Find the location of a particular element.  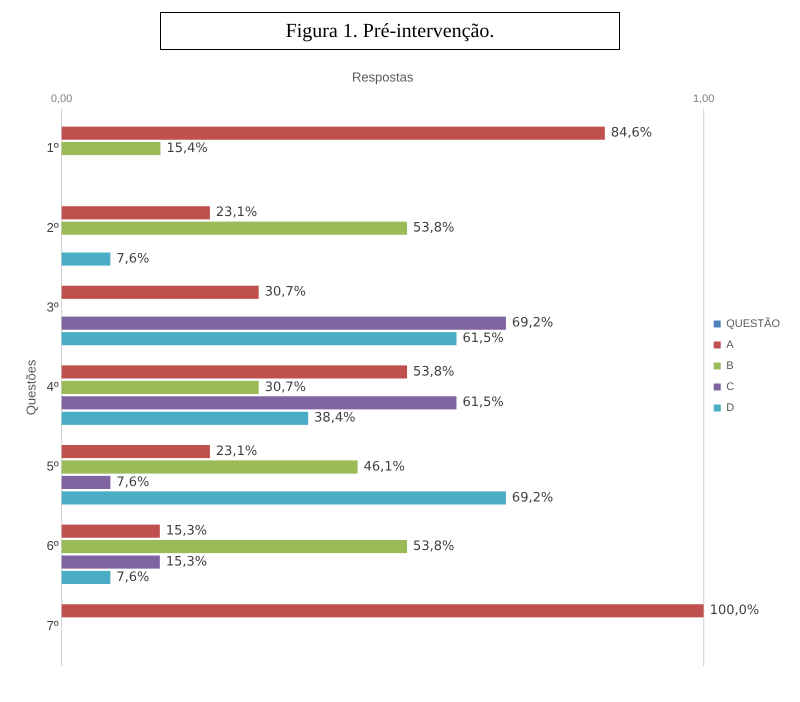

y-tick-label: 3º is located at coordinates (52, 306).